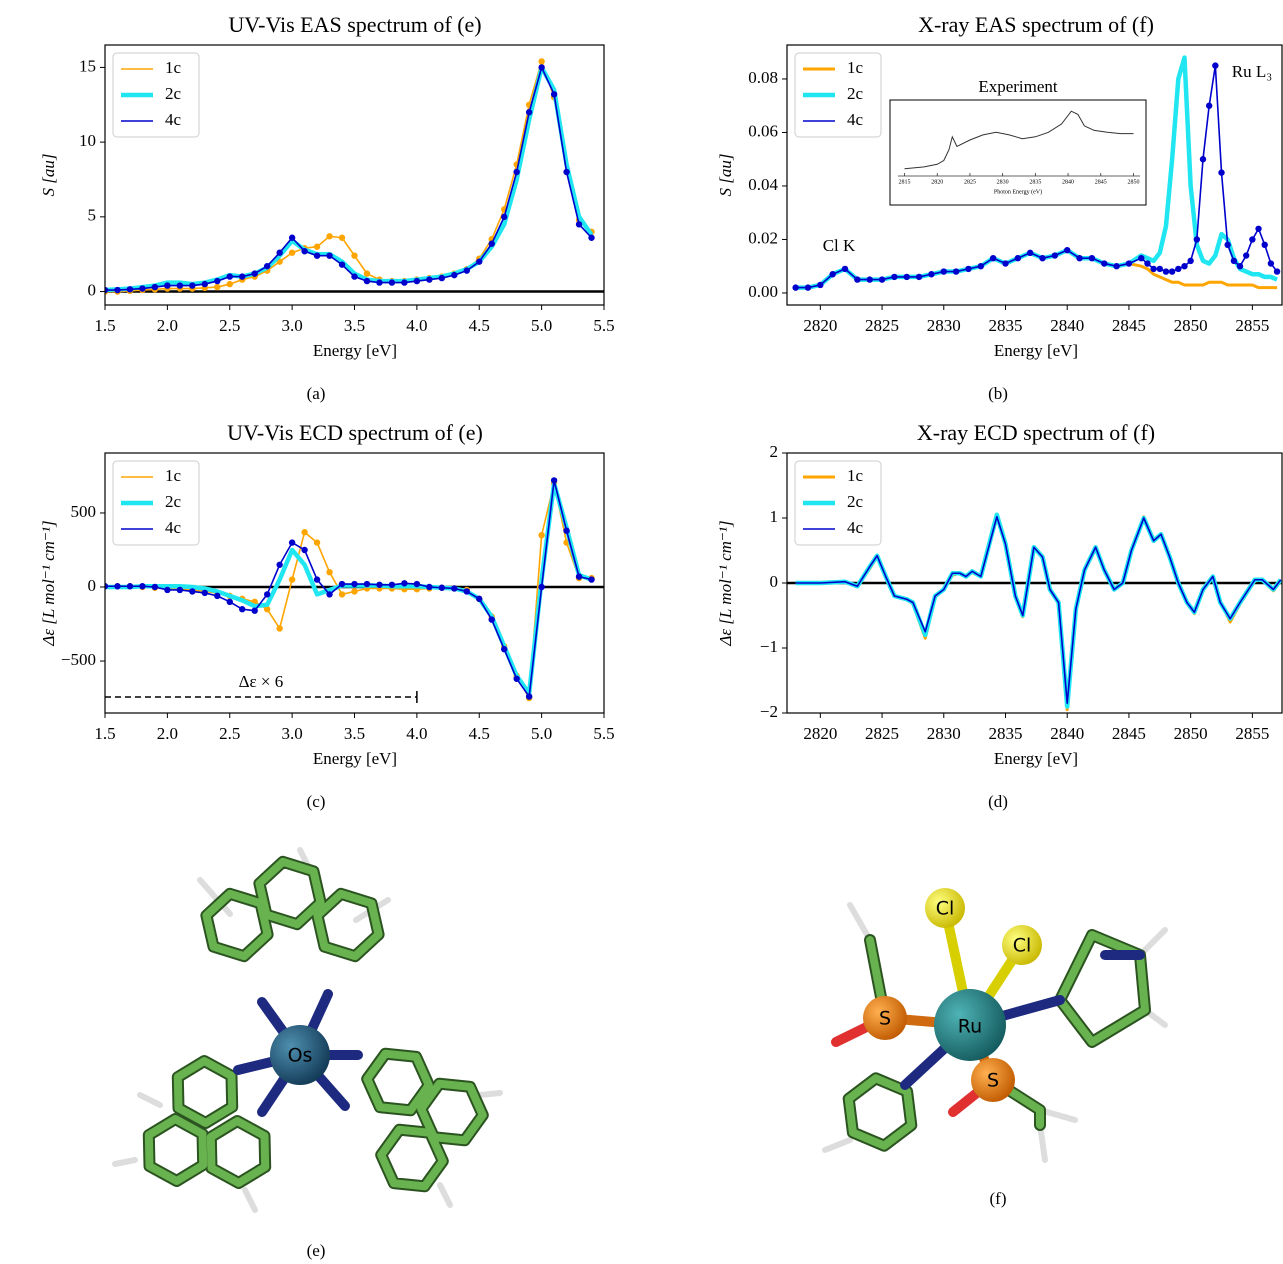 This screenshot has height=1264, width=1283. What do you see at coordinates (354, 325) in the screenshot?
I see `x-tick-label: 3.5` at bounding box center [354, 325].